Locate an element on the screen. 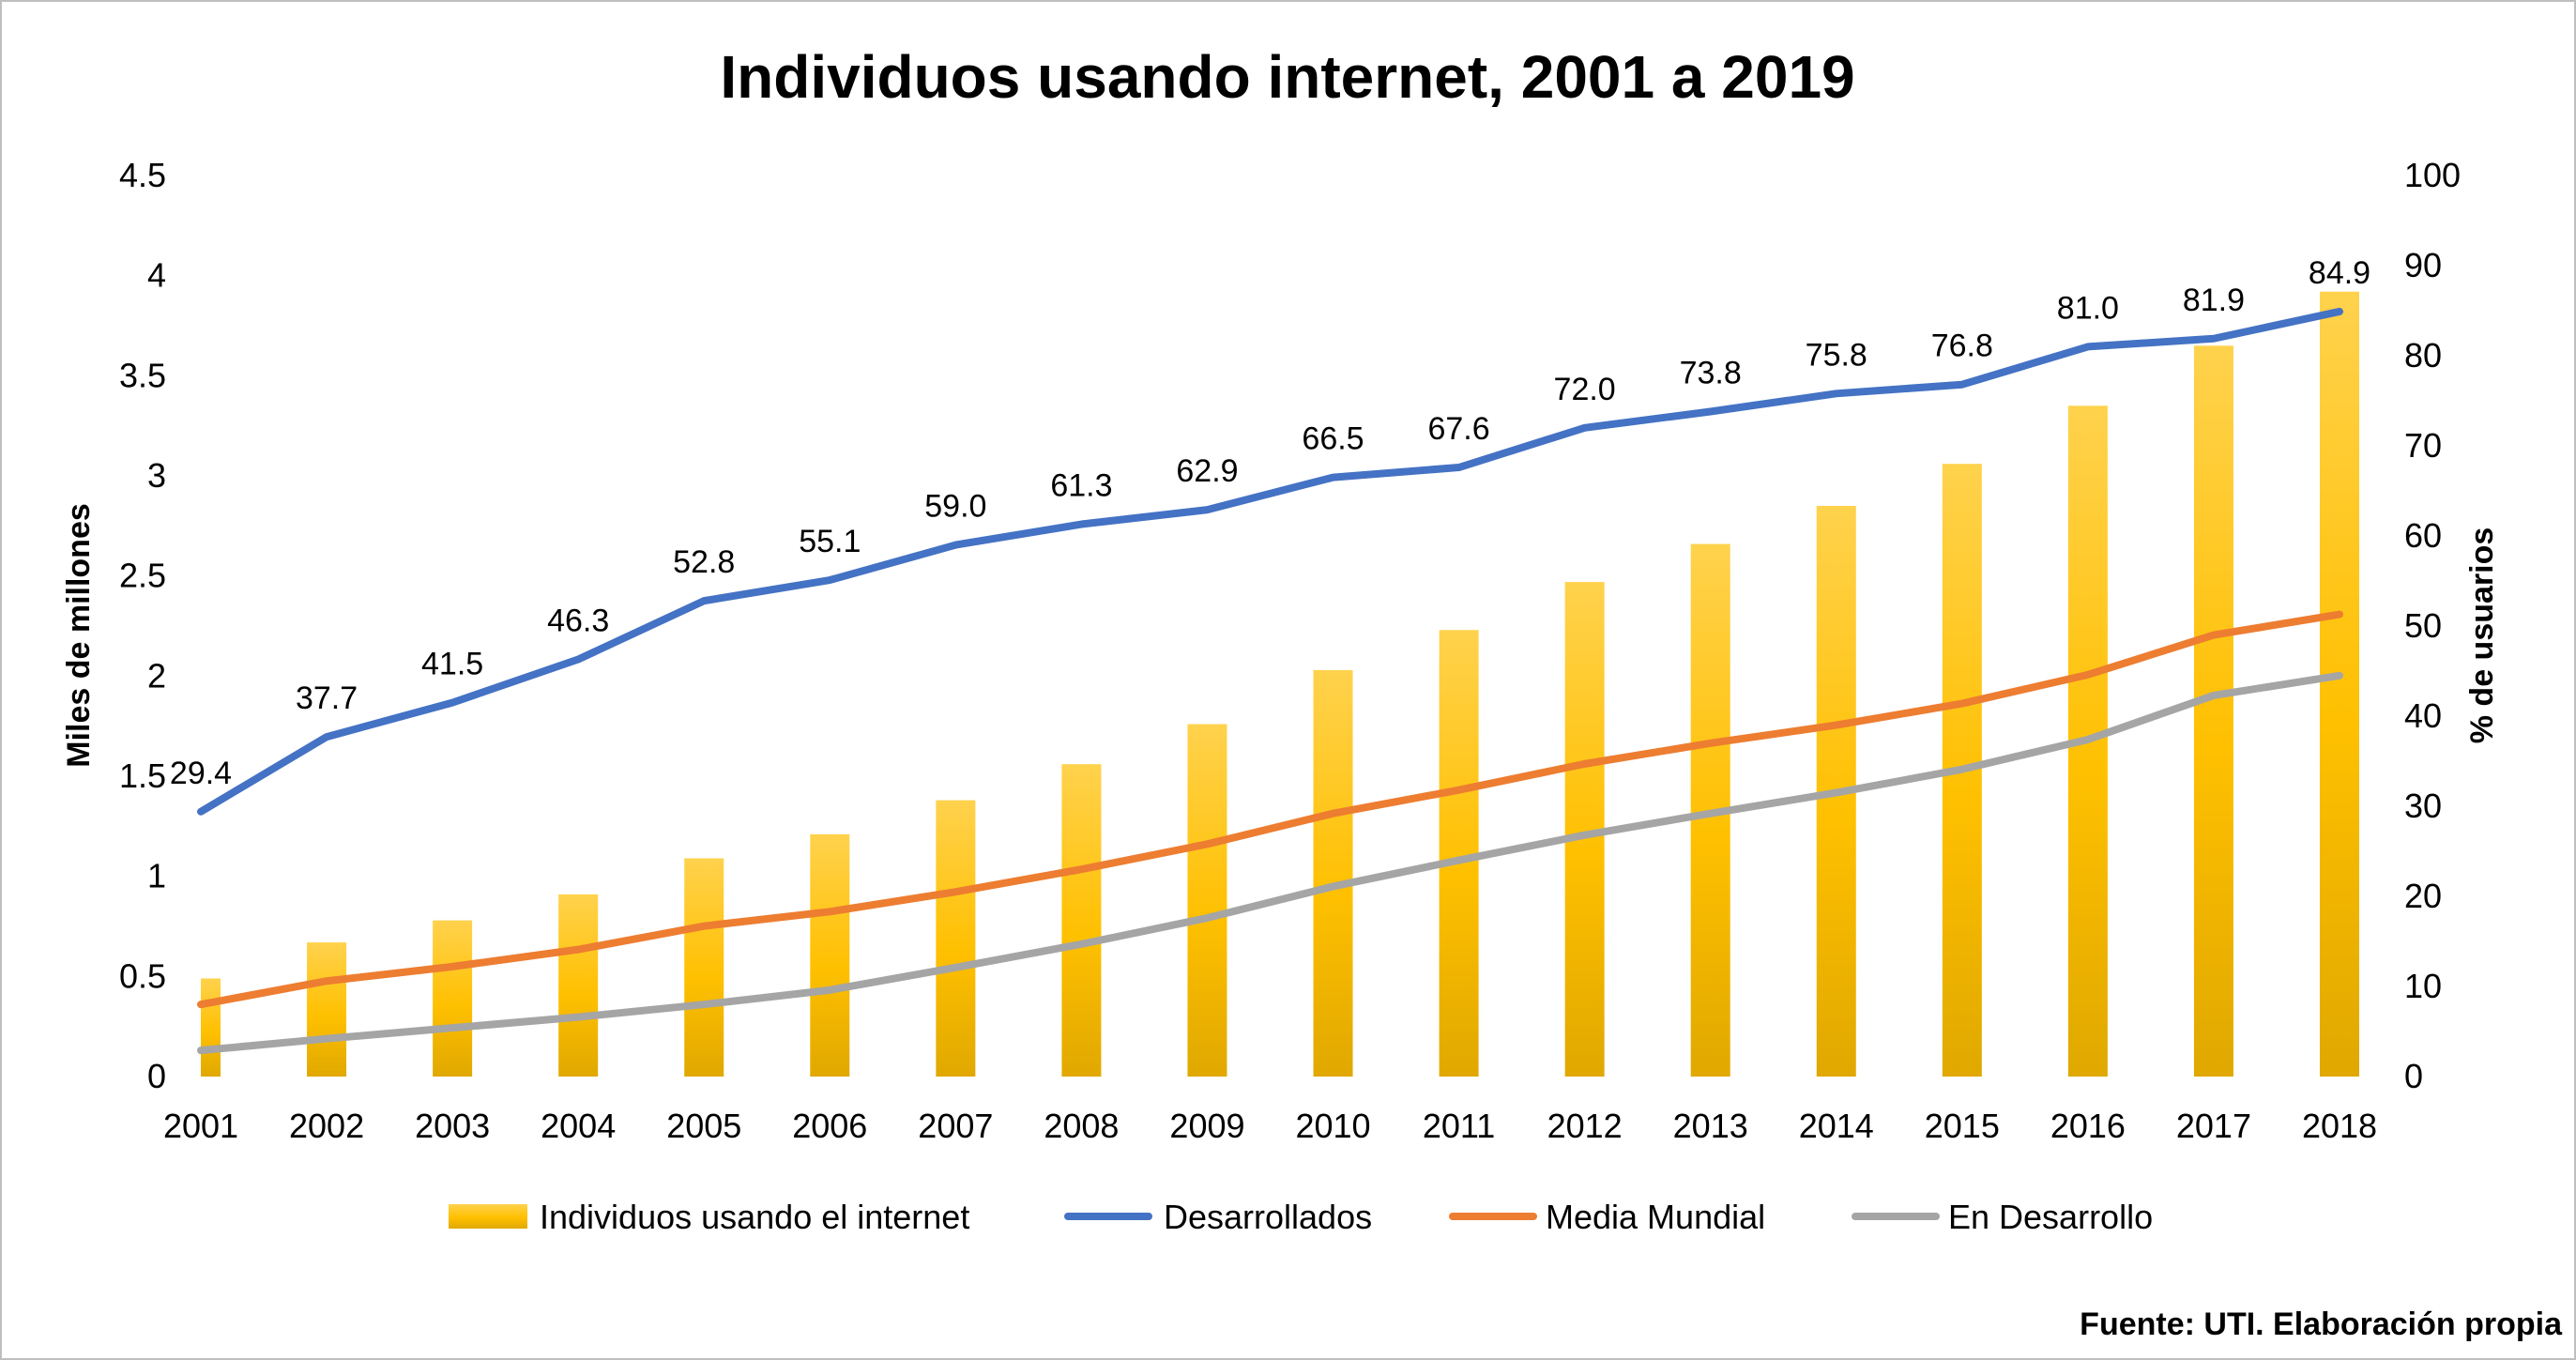  y-left-tick-label: 1.5 is located at coordinates (142, 775).